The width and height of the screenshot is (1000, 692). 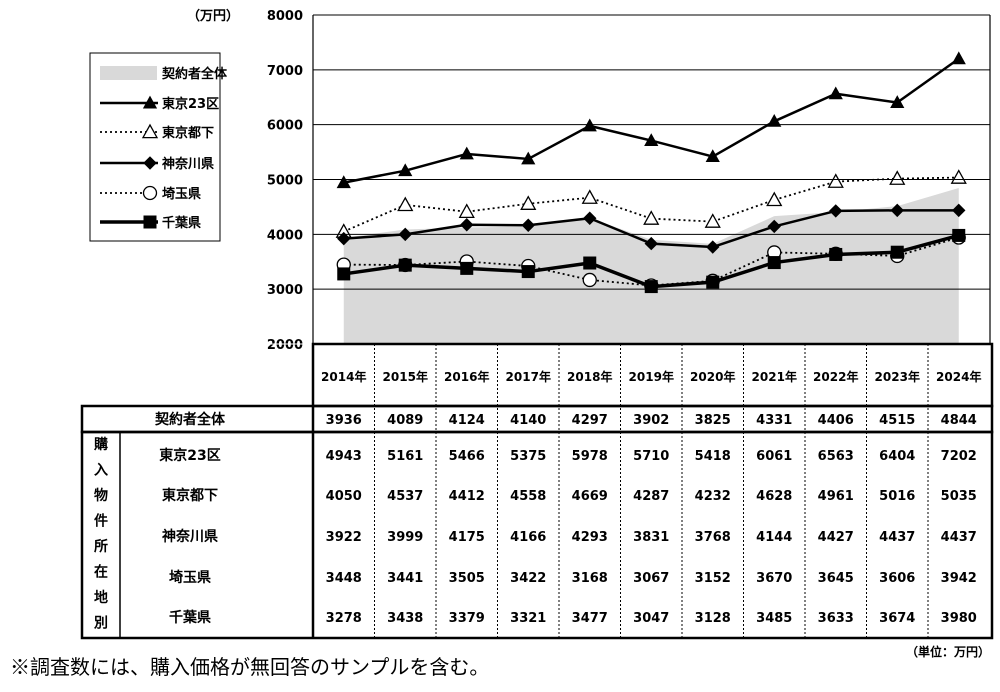 I want to click on table-cell: 3067, so click(x=651, y=578).